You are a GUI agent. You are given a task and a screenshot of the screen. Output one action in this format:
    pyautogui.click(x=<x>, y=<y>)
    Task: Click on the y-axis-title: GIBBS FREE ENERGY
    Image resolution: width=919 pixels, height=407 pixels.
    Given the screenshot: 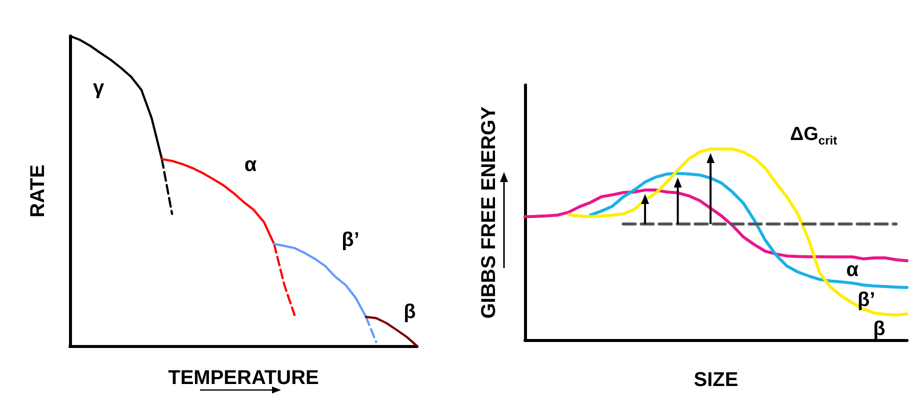 What is the action you would take?
    pyautogui.click(x=489, y=212)
    